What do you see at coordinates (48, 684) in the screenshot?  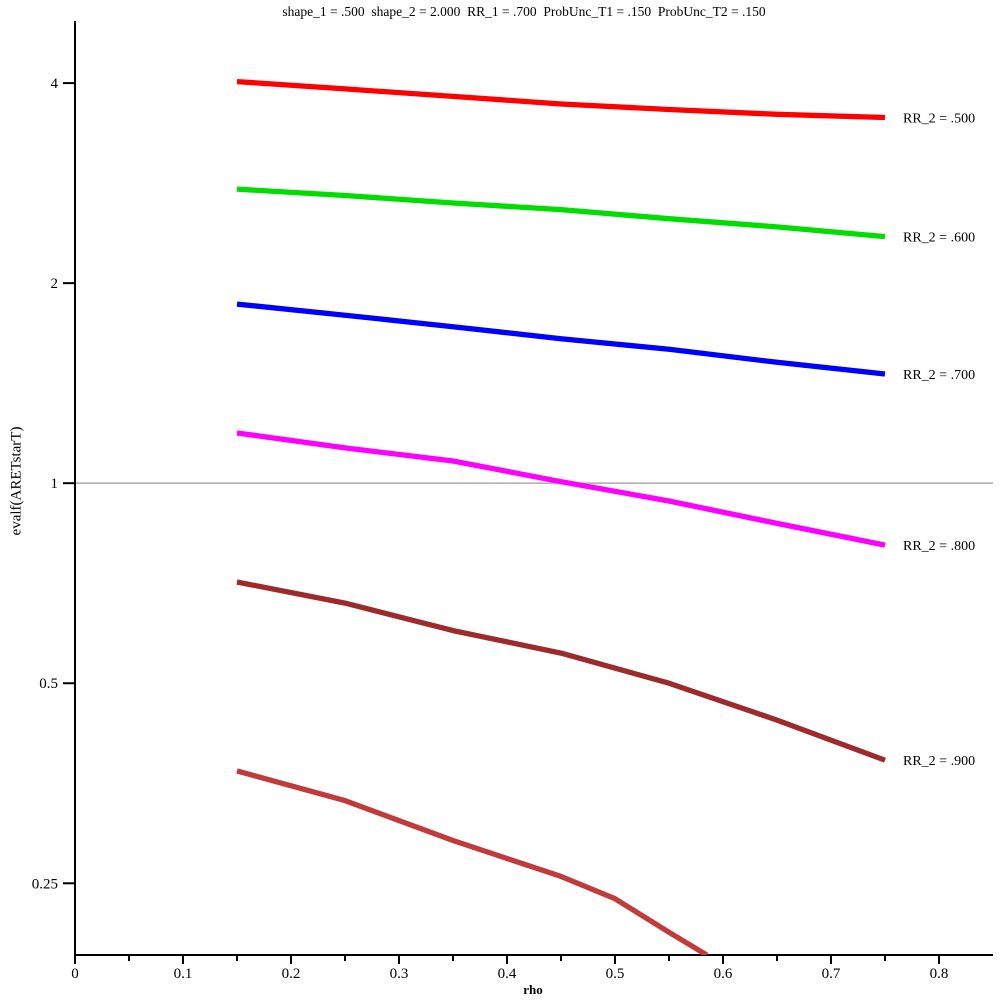 I see `y-tick-label: 0.5` at bounding box center [48, 684].